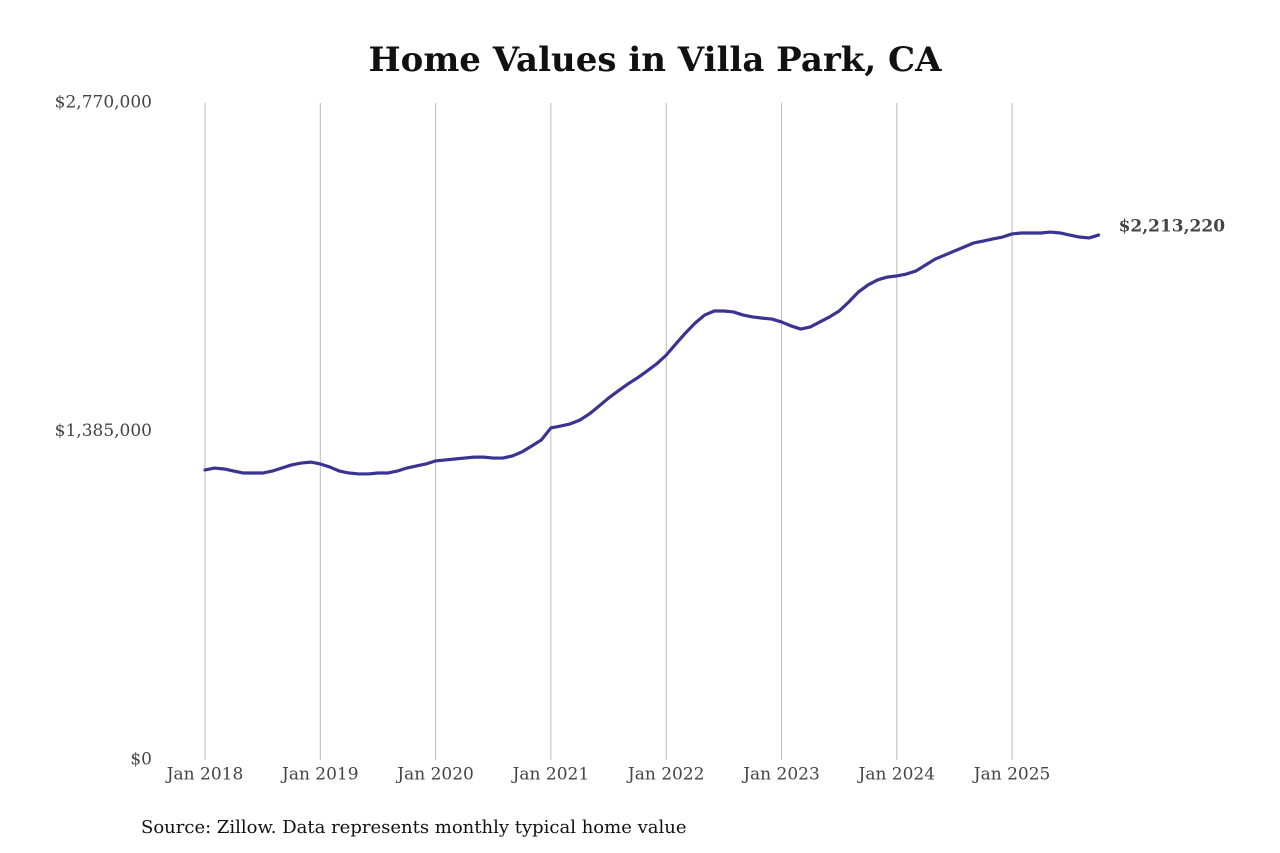 The image size is (1280, 853). What do you see at coordinates (550, 775) in the screenshot?
I see `x-tick-label: Jan 2021` at bounding box center [550, 775].